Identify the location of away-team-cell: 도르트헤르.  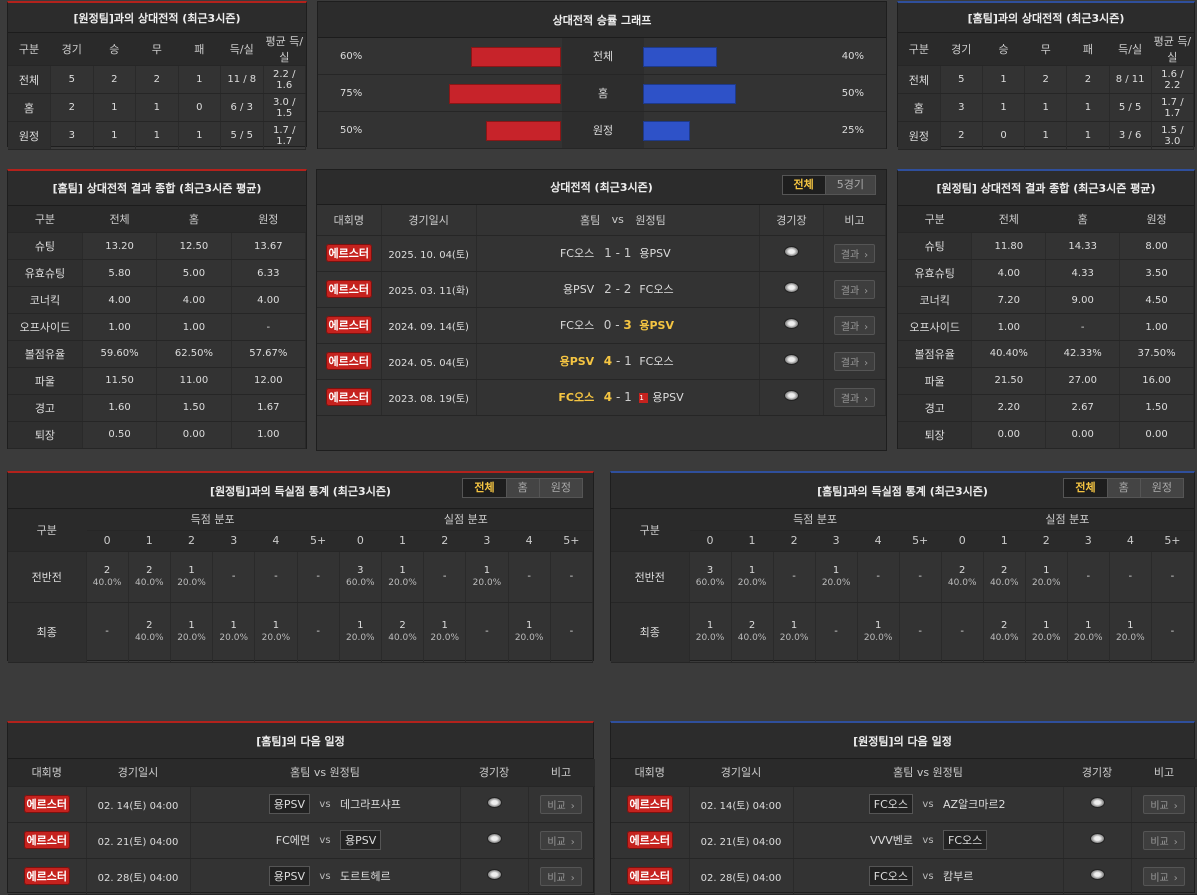
(400, 876).